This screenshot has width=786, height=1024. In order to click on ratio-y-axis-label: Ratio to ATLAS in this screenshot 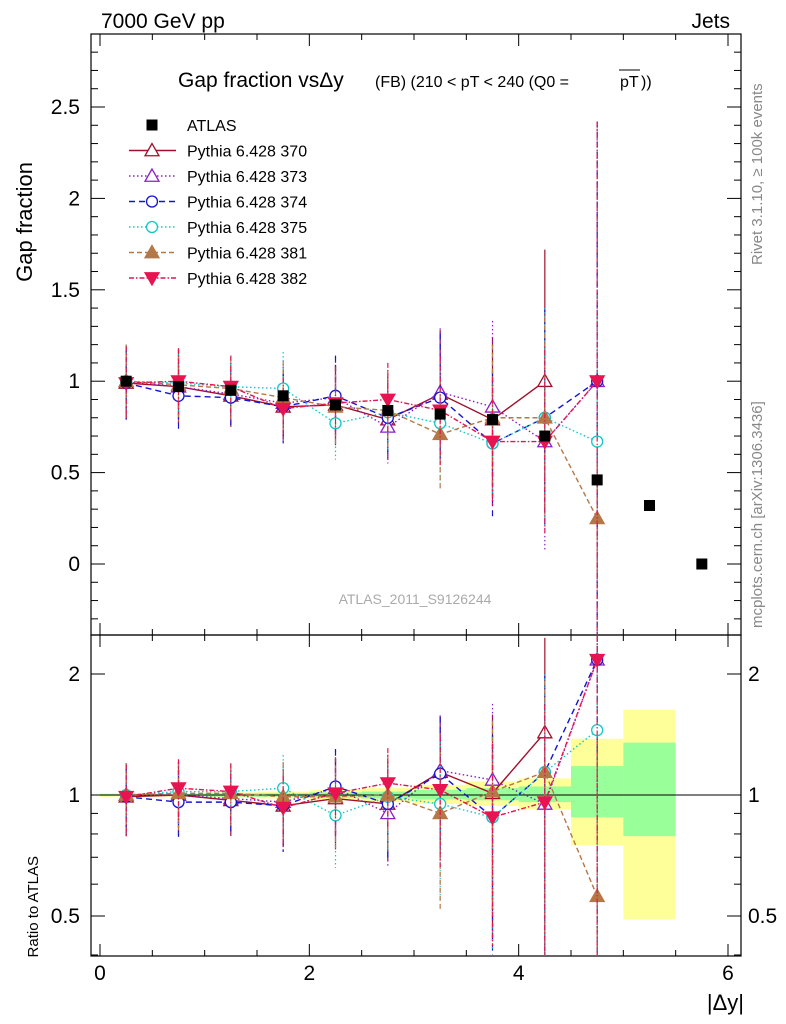, I will do `click(33, 906)`.